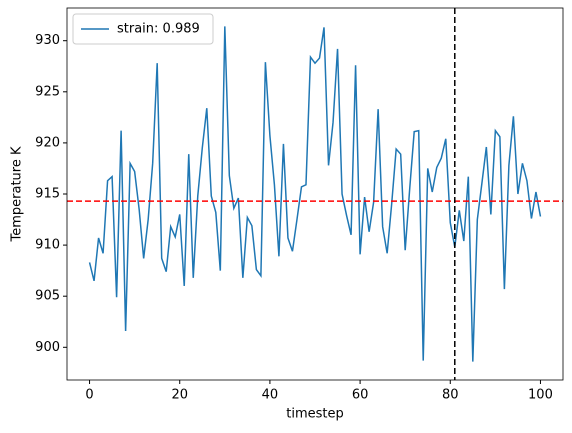 The width and height of the screenshot is (572, 433). What do you see at coordinates (315, 414) in the screenshot?
I see `x-axis-label: timestep` at bounding box center [315, 414].